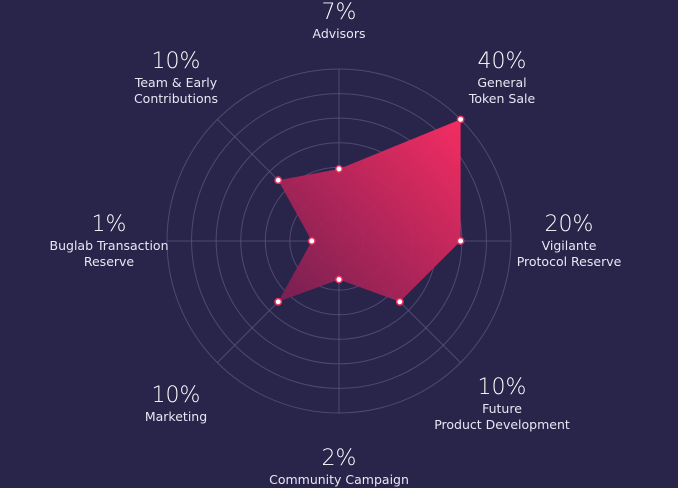 Image resolution: width=678 pixels, height=488 pixels. What do you see at coordinates (109, 245) in the screenshot?
I see `category-label: Buglab Transaction` at bounding box center [109, 245].